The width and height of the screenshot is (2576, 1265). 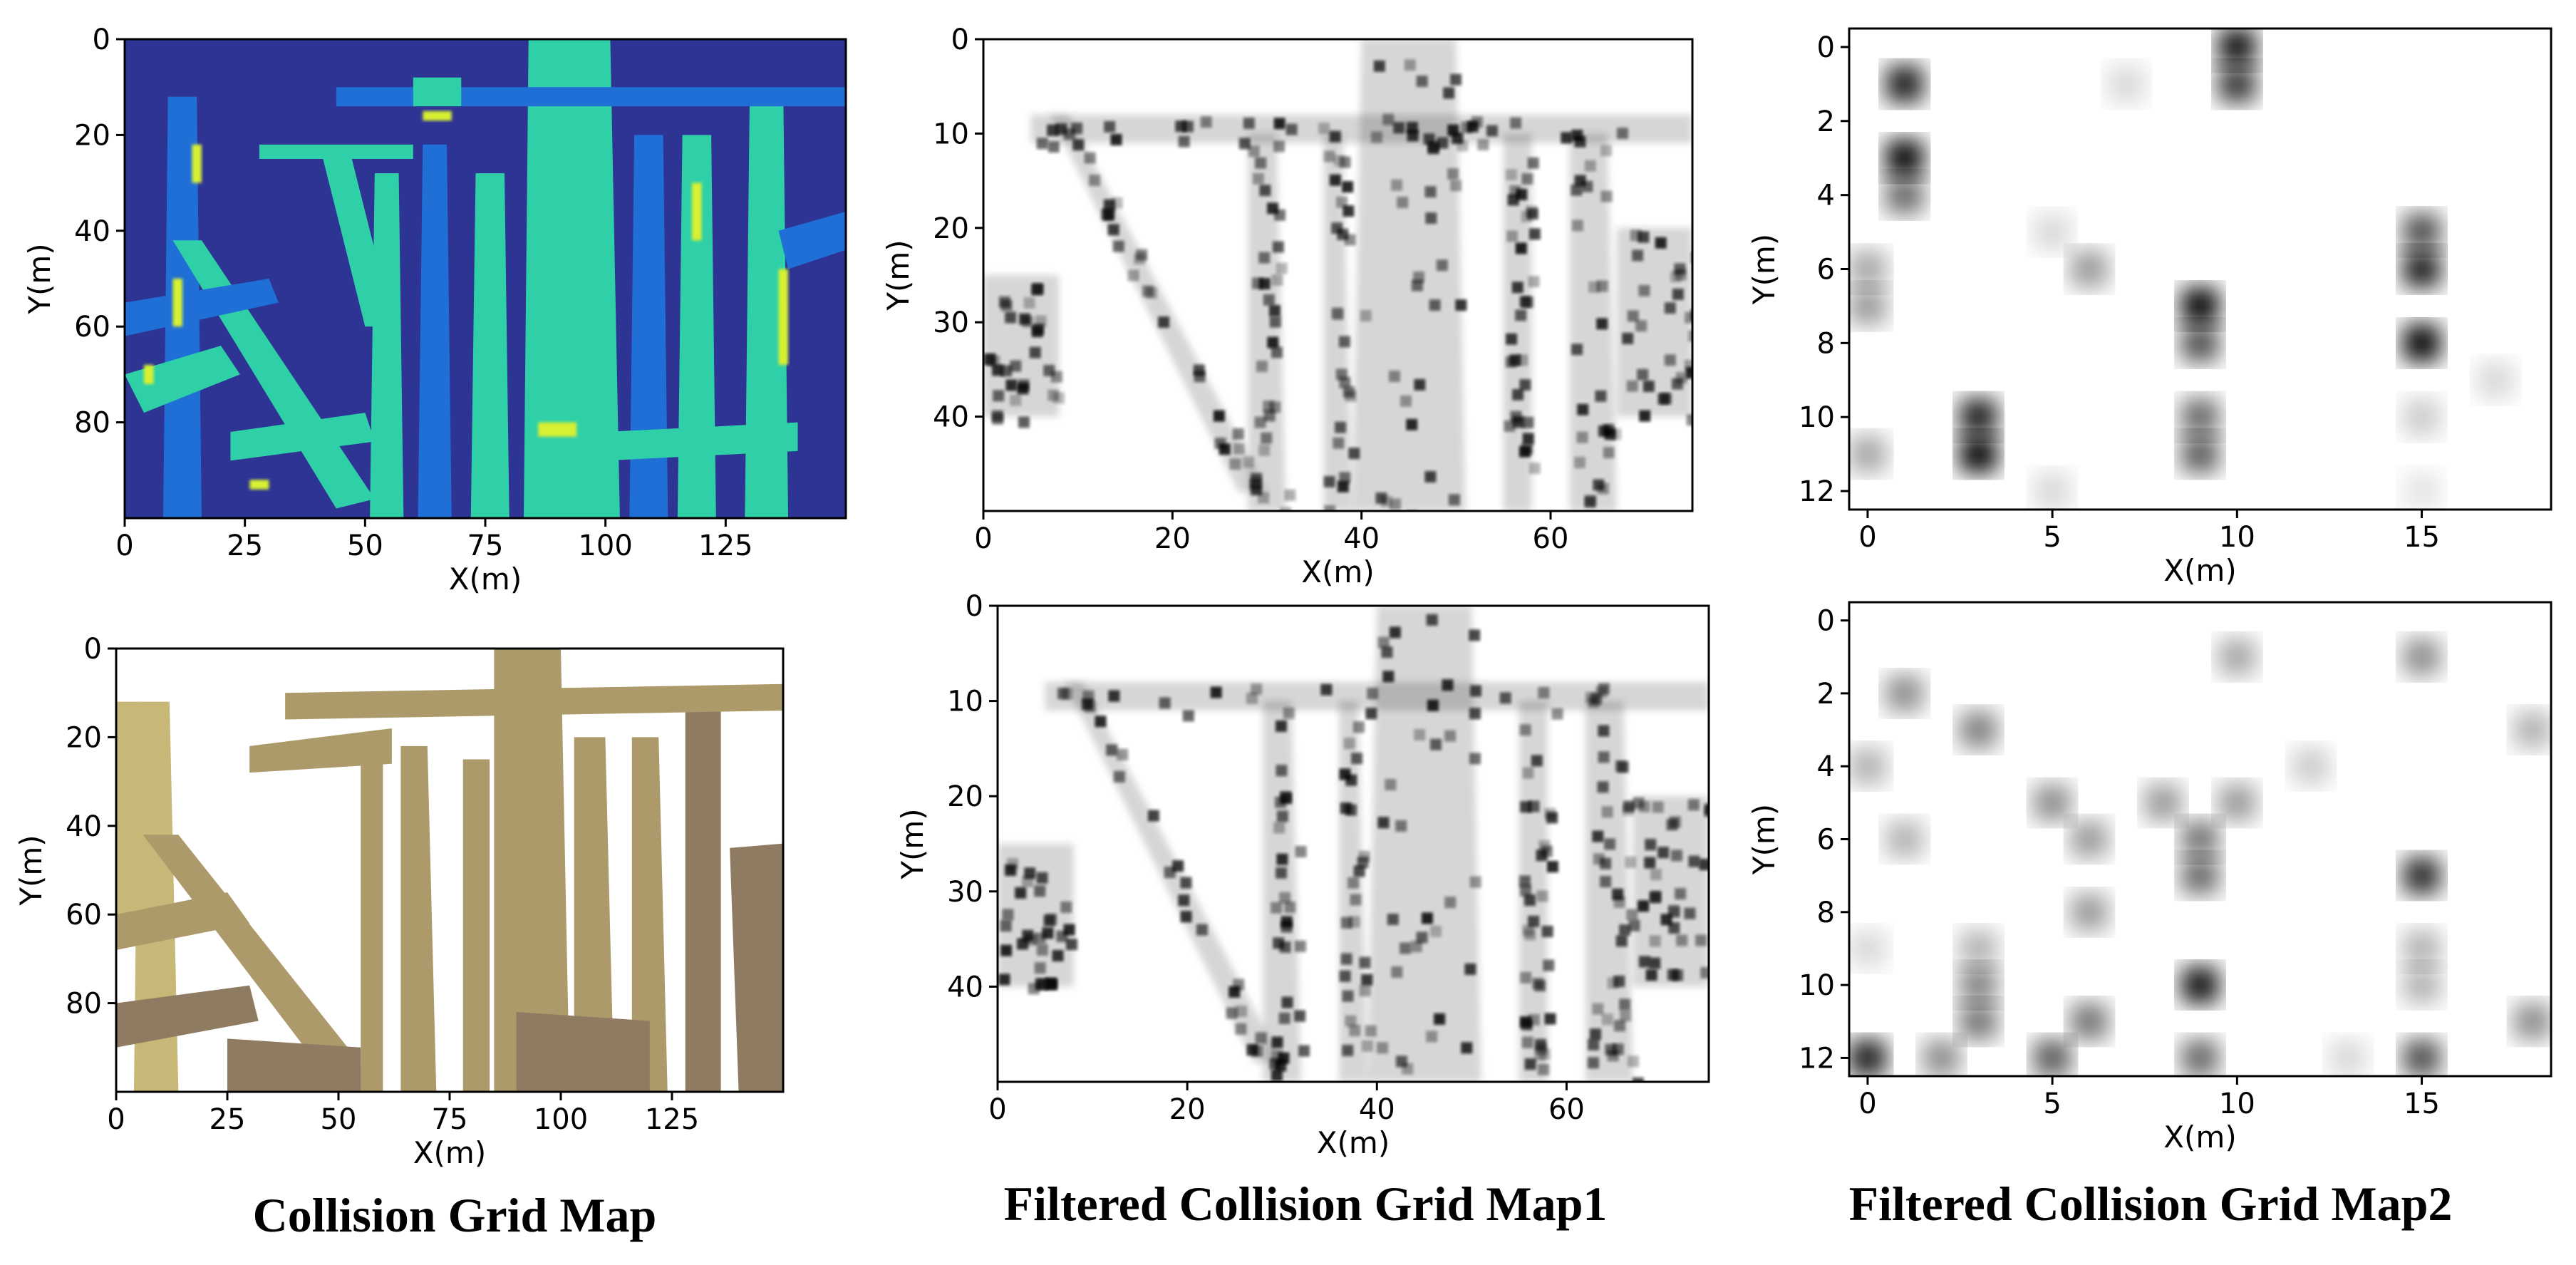 What do you see at coordinates (965, 796) in the screenshot?
I see `y-tick-label: 20` at bounding box center [965, 796].